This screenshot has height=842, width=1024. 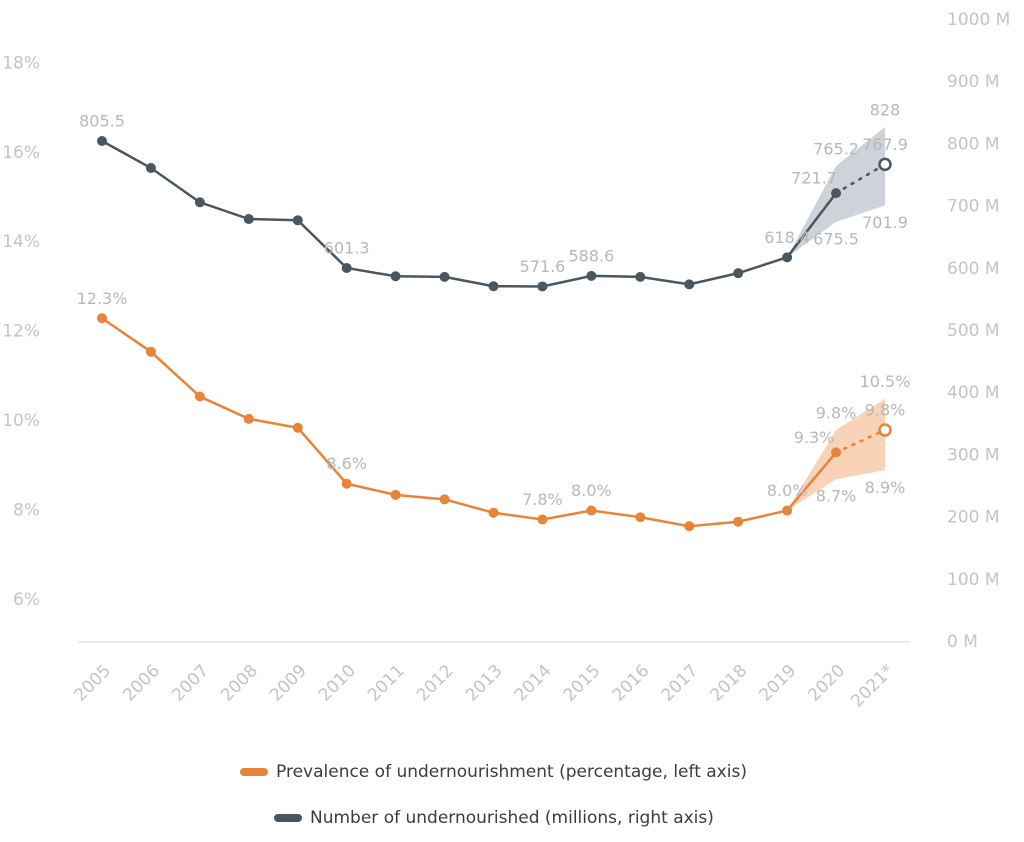 What do you see at coordinates (21, 332) in the screenshot?
I see `y-tick-label: 12%` at bounding box center [21, 332].